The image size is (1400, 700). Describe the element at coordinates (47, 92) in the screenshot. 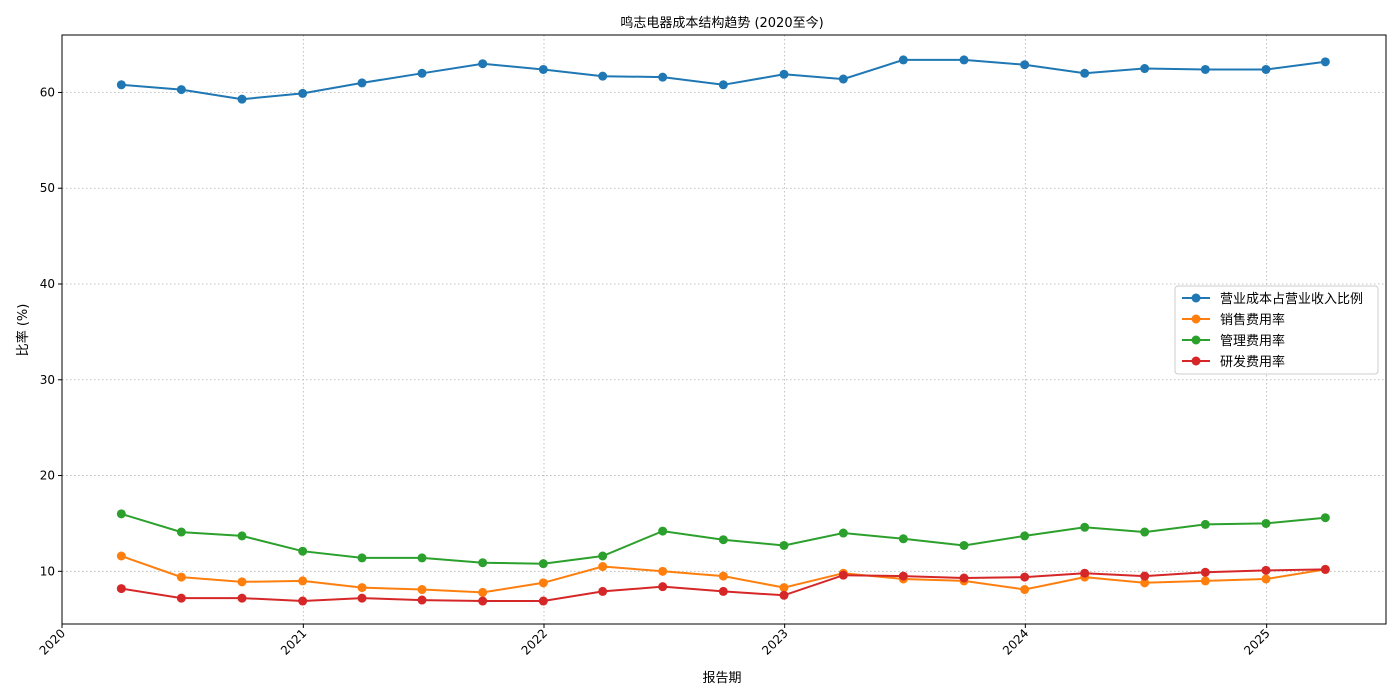

I see `y-tick-label: 60` at that location.